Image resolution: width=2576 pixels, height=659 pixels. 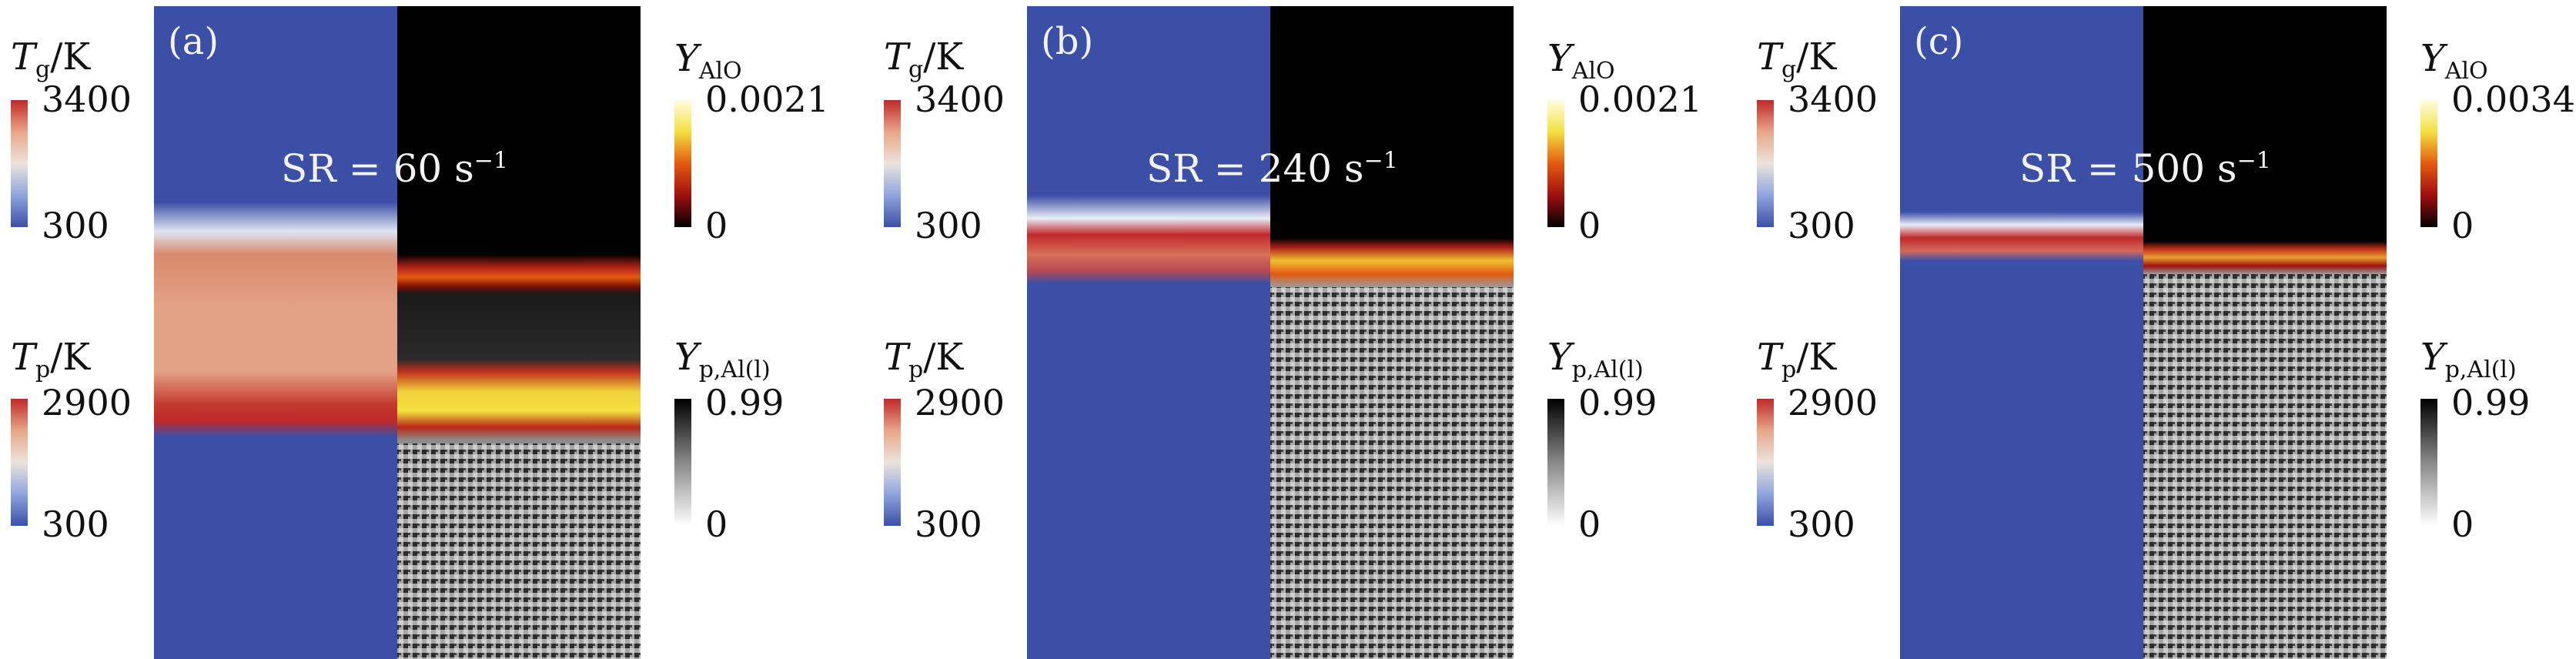 I want to click on strain-rate-label: SR = 500 s−1, so click(x=2145, y=168).